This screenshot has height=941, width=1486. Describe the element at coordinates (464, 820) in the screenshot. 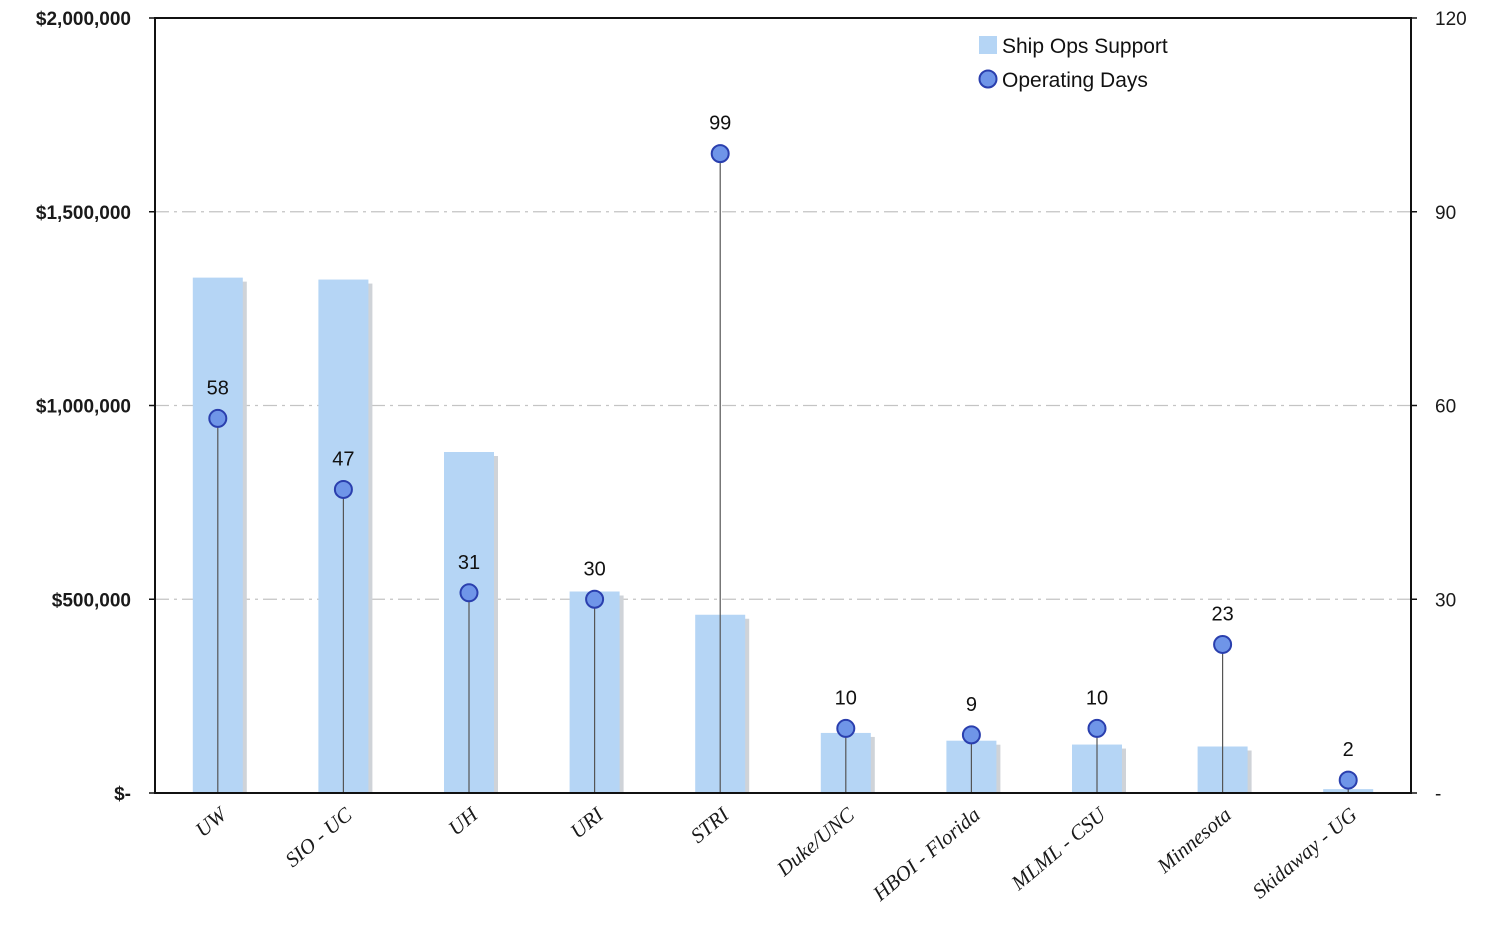

I see `x-tick-label: UH` at that location.